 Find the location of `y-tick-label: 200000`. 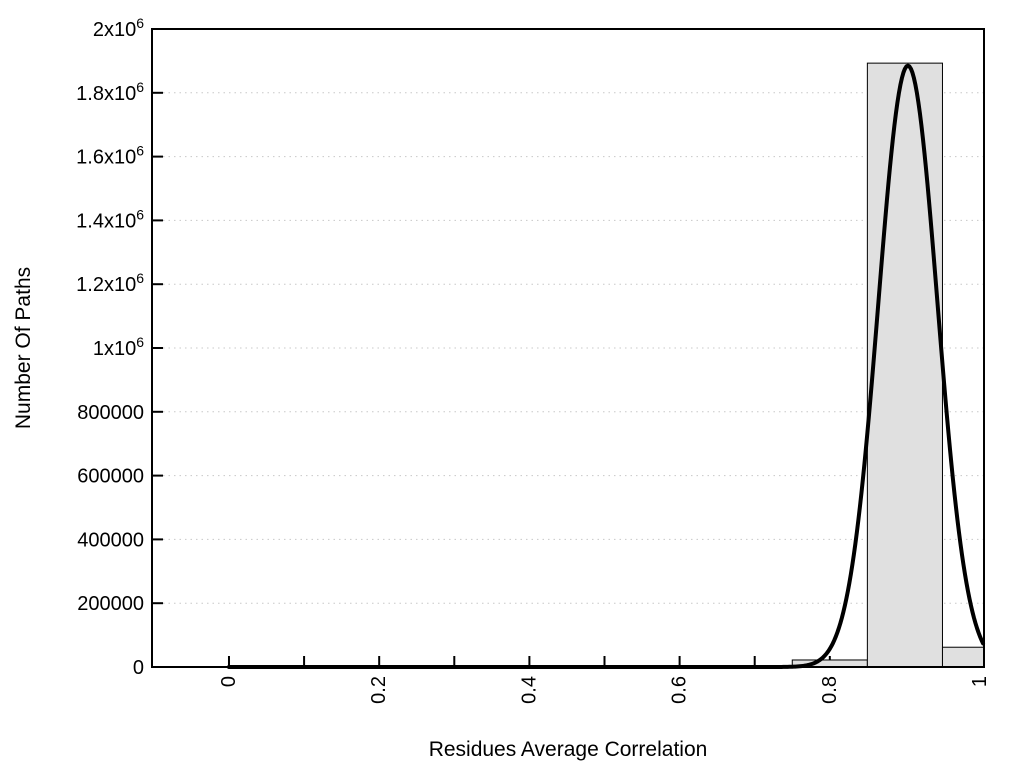

y-tick-label: 200000 is located at coordinates (110, 604).